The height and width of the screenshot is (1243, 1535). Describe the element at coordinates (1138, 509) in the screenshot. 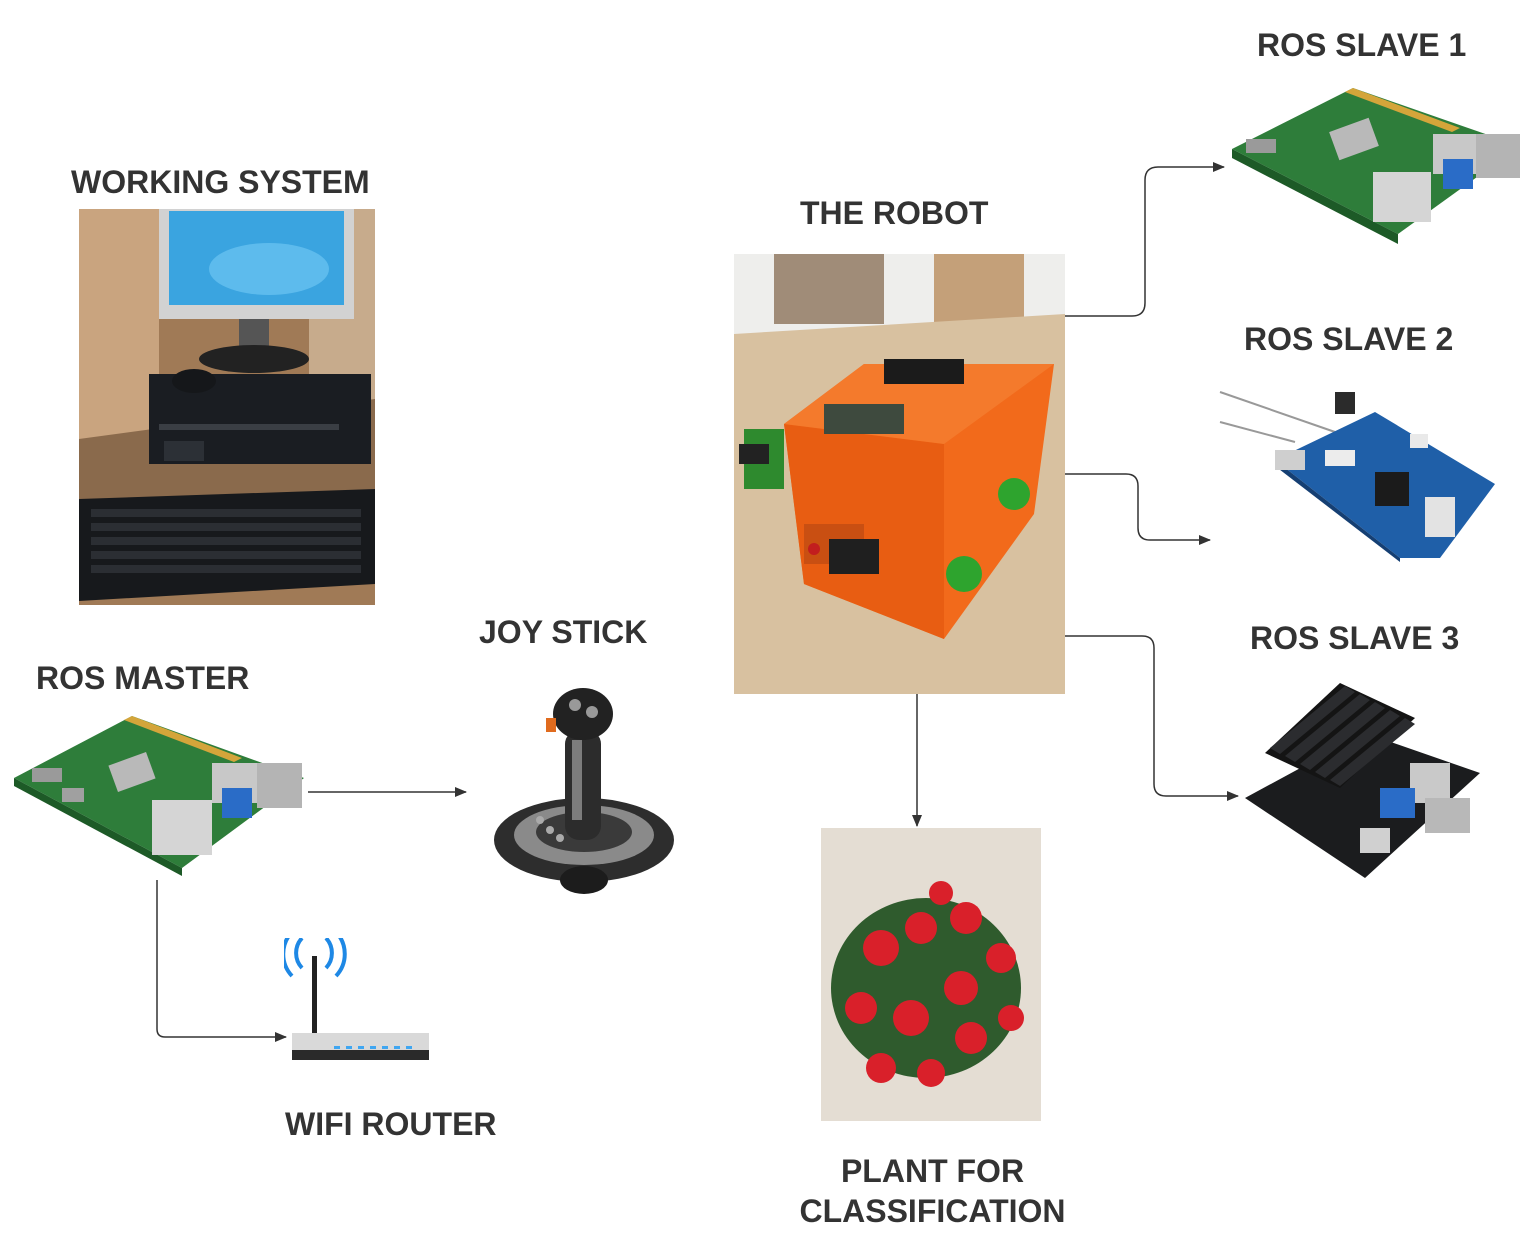

I see `arrow-robot-to-slave2` at that location.